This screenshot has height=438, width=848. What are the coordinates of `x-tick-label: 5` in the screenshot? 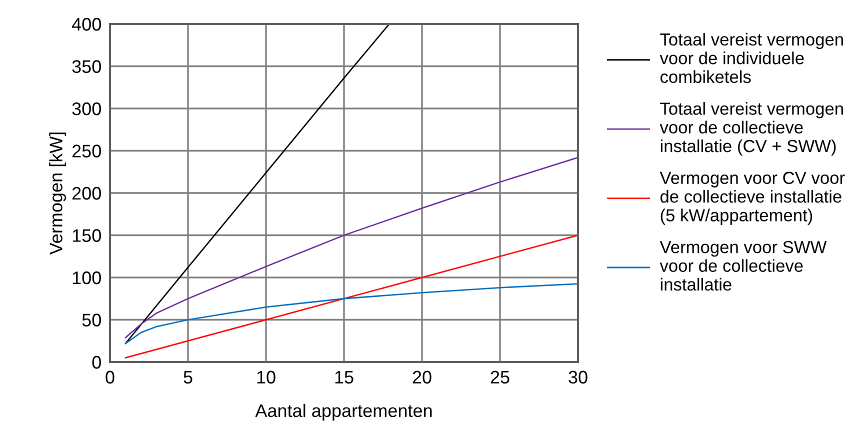 It's located at (188, 377).